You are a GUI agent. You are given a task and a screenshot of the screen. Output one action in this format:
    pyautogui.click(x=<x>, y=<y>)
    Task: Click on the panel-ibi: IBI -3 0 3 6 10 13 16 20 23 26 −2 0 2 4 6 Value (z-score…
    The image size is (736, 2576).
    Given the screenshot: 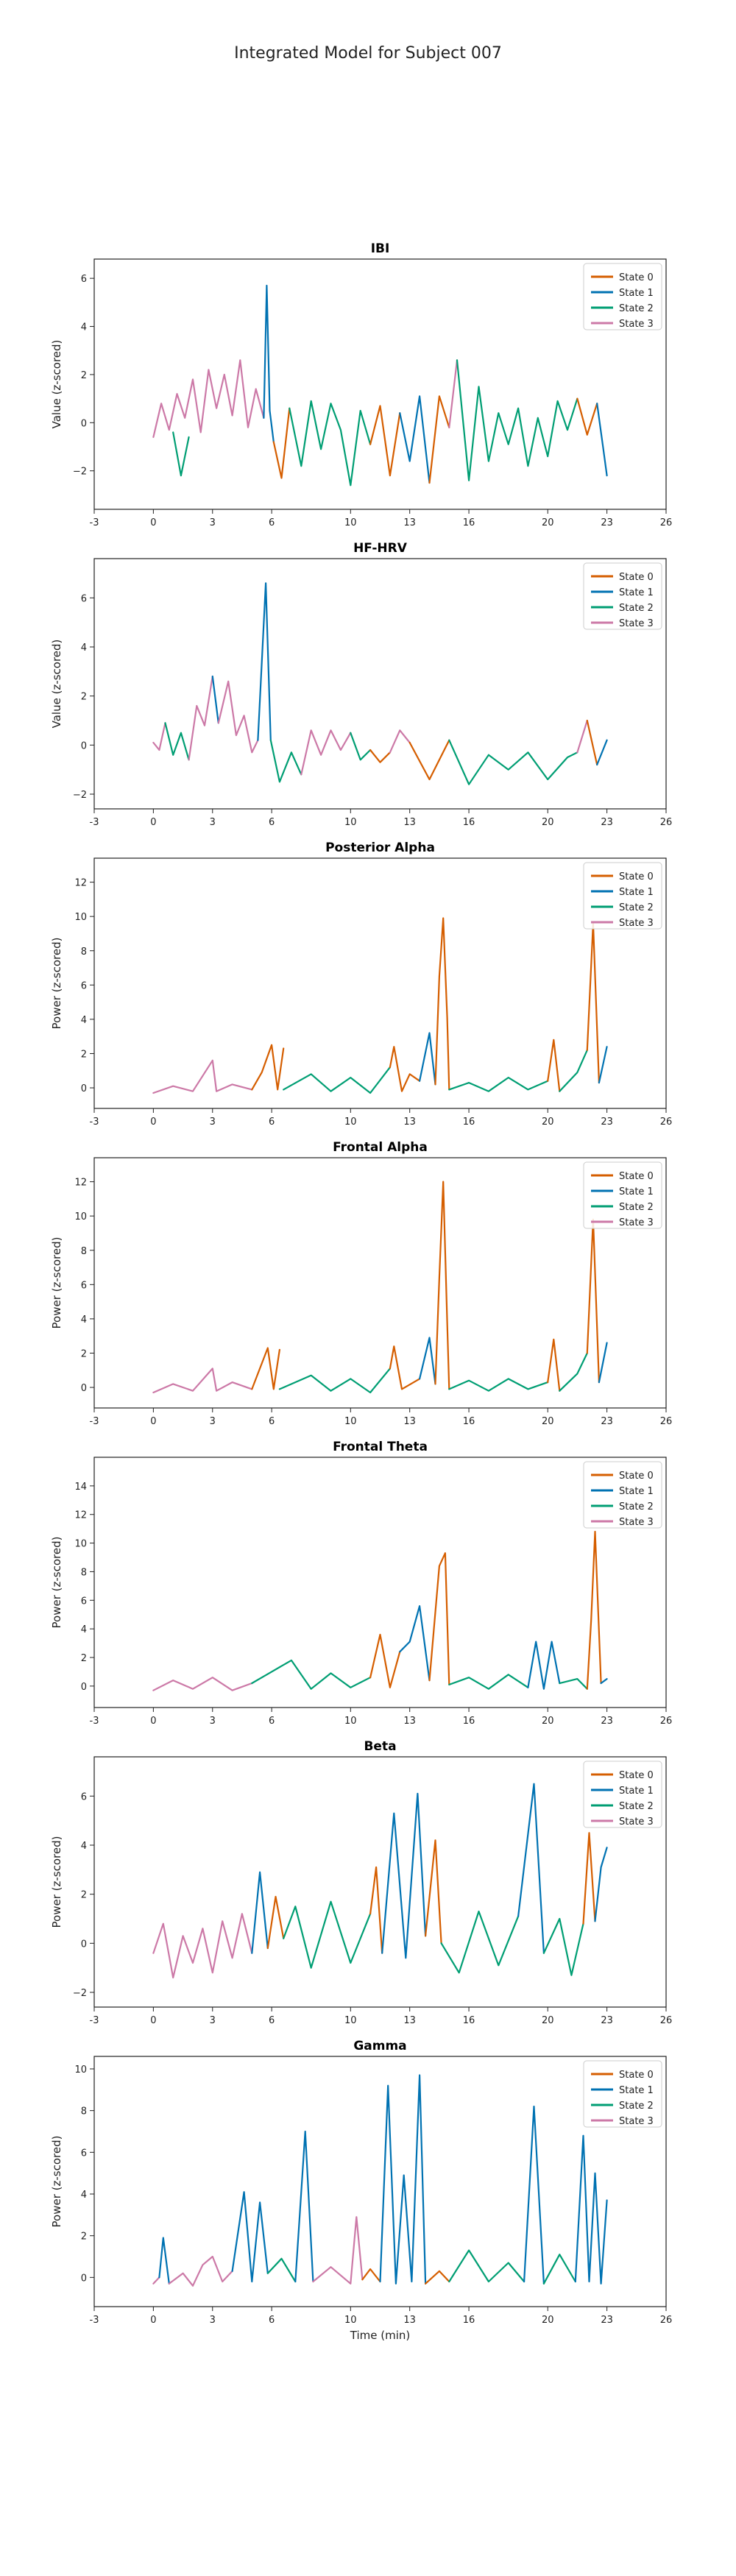 What is the action you would take?
    pyautogui.click(x=361, y=385)
    